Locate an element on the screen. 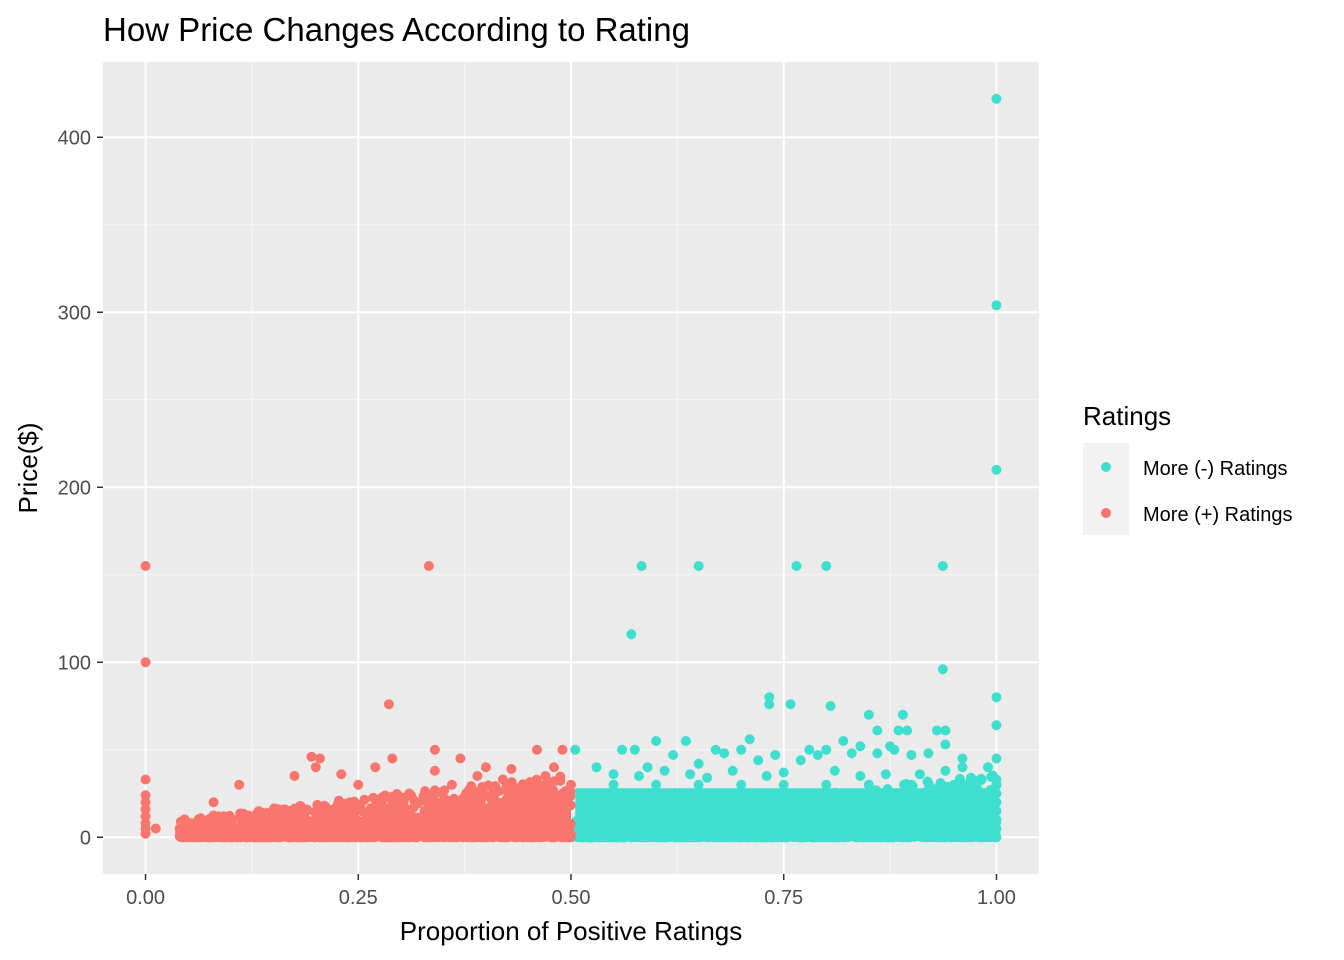 This screenshot has height=960, width=1344. x-tick-label: 0.75 is located at coordinates (783, 898).